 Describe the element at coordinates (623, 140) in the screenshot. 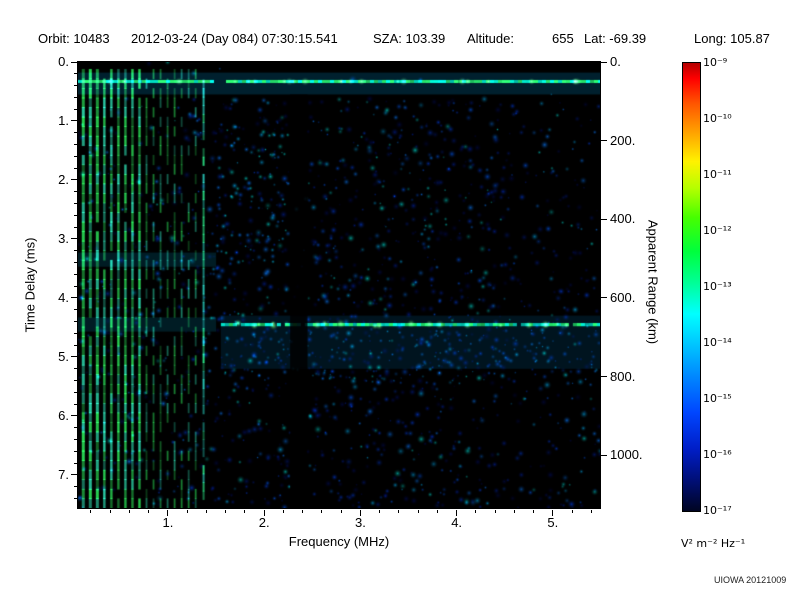

I see `right-tick-label: 200.` at that location.